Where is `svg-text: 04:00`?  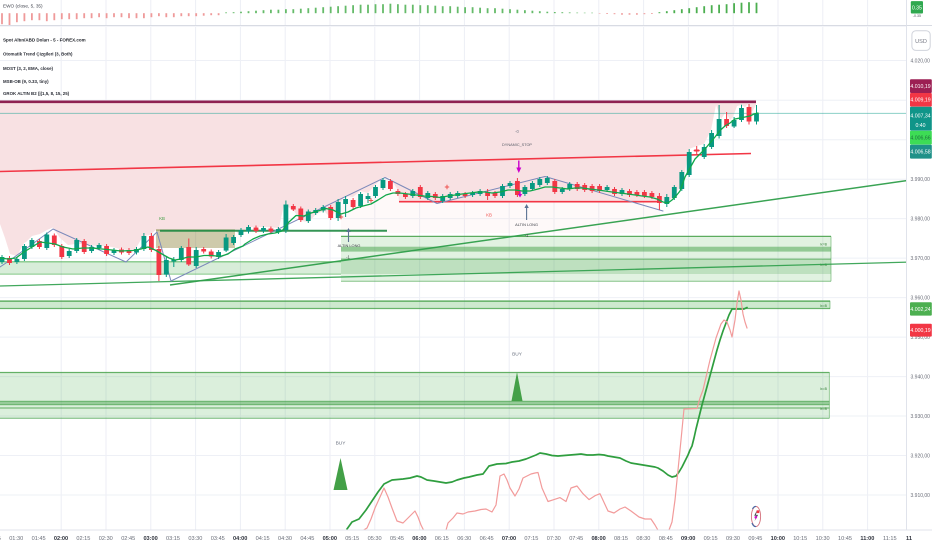
svg-text: 04:00 is located at coordinates (240, 539).